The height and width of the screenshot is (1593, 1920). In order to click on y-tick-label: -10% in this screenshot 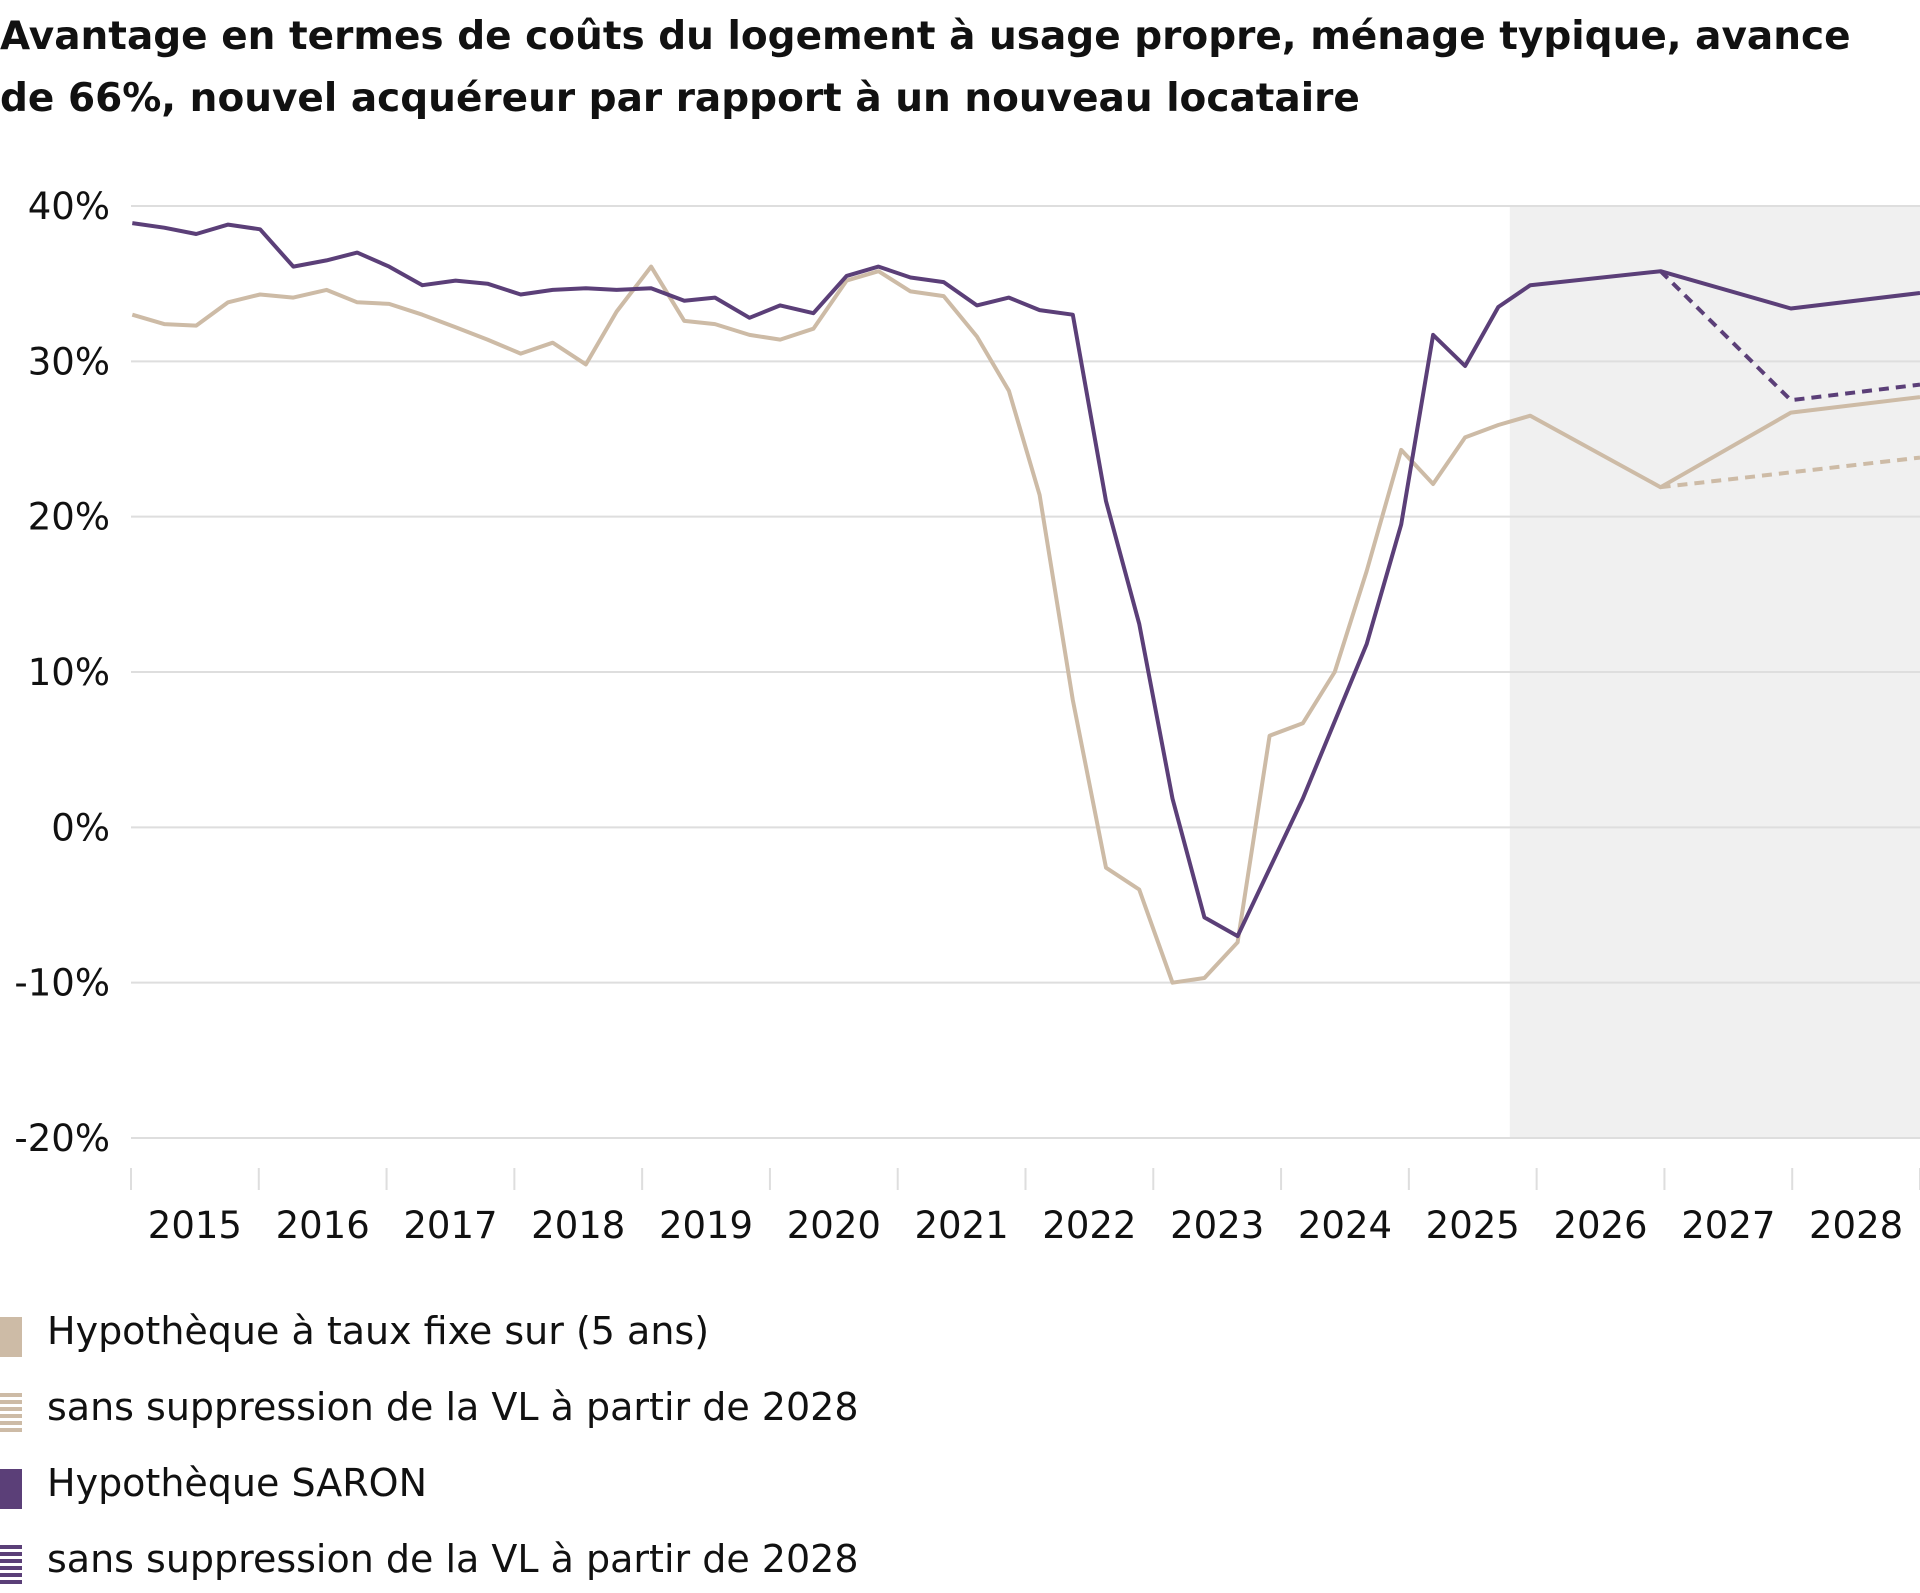, I will do `click(62, 983)`.